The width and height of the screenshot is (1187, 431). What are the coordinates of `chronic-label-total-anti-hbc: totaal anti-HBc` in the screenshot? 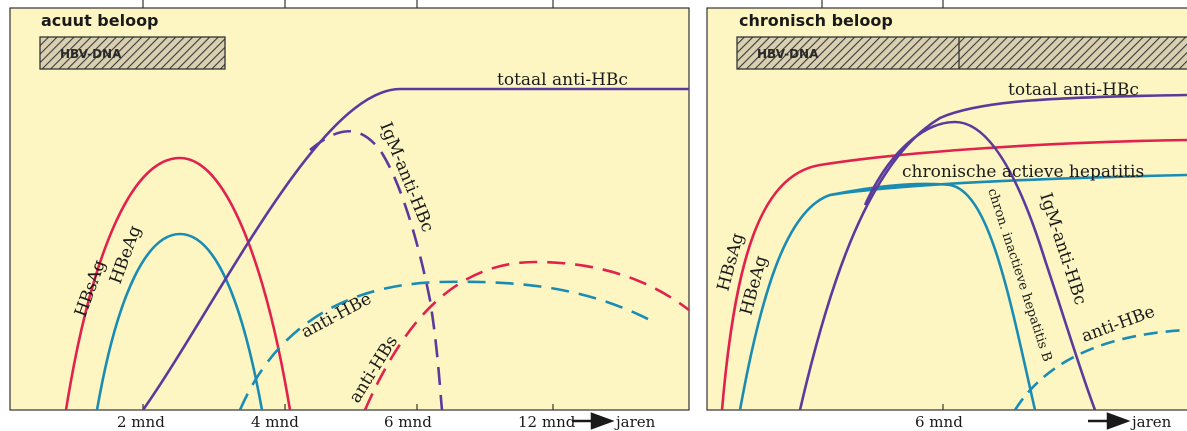 It's located at (1073, 90).